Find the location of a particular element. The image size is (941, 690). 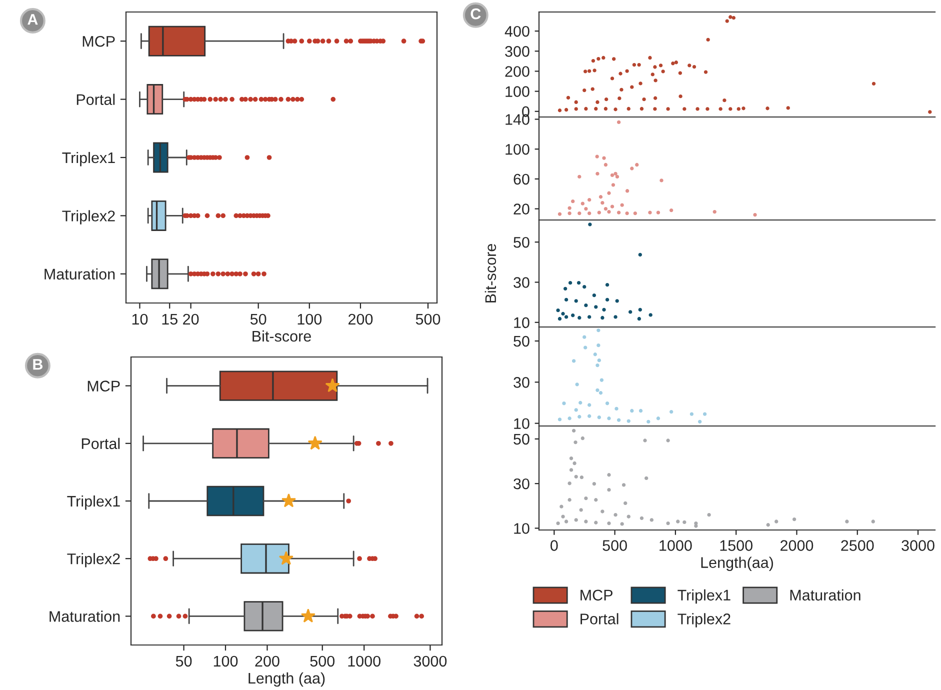

y-tick-label: 300 is located at coordinates (517, 51).